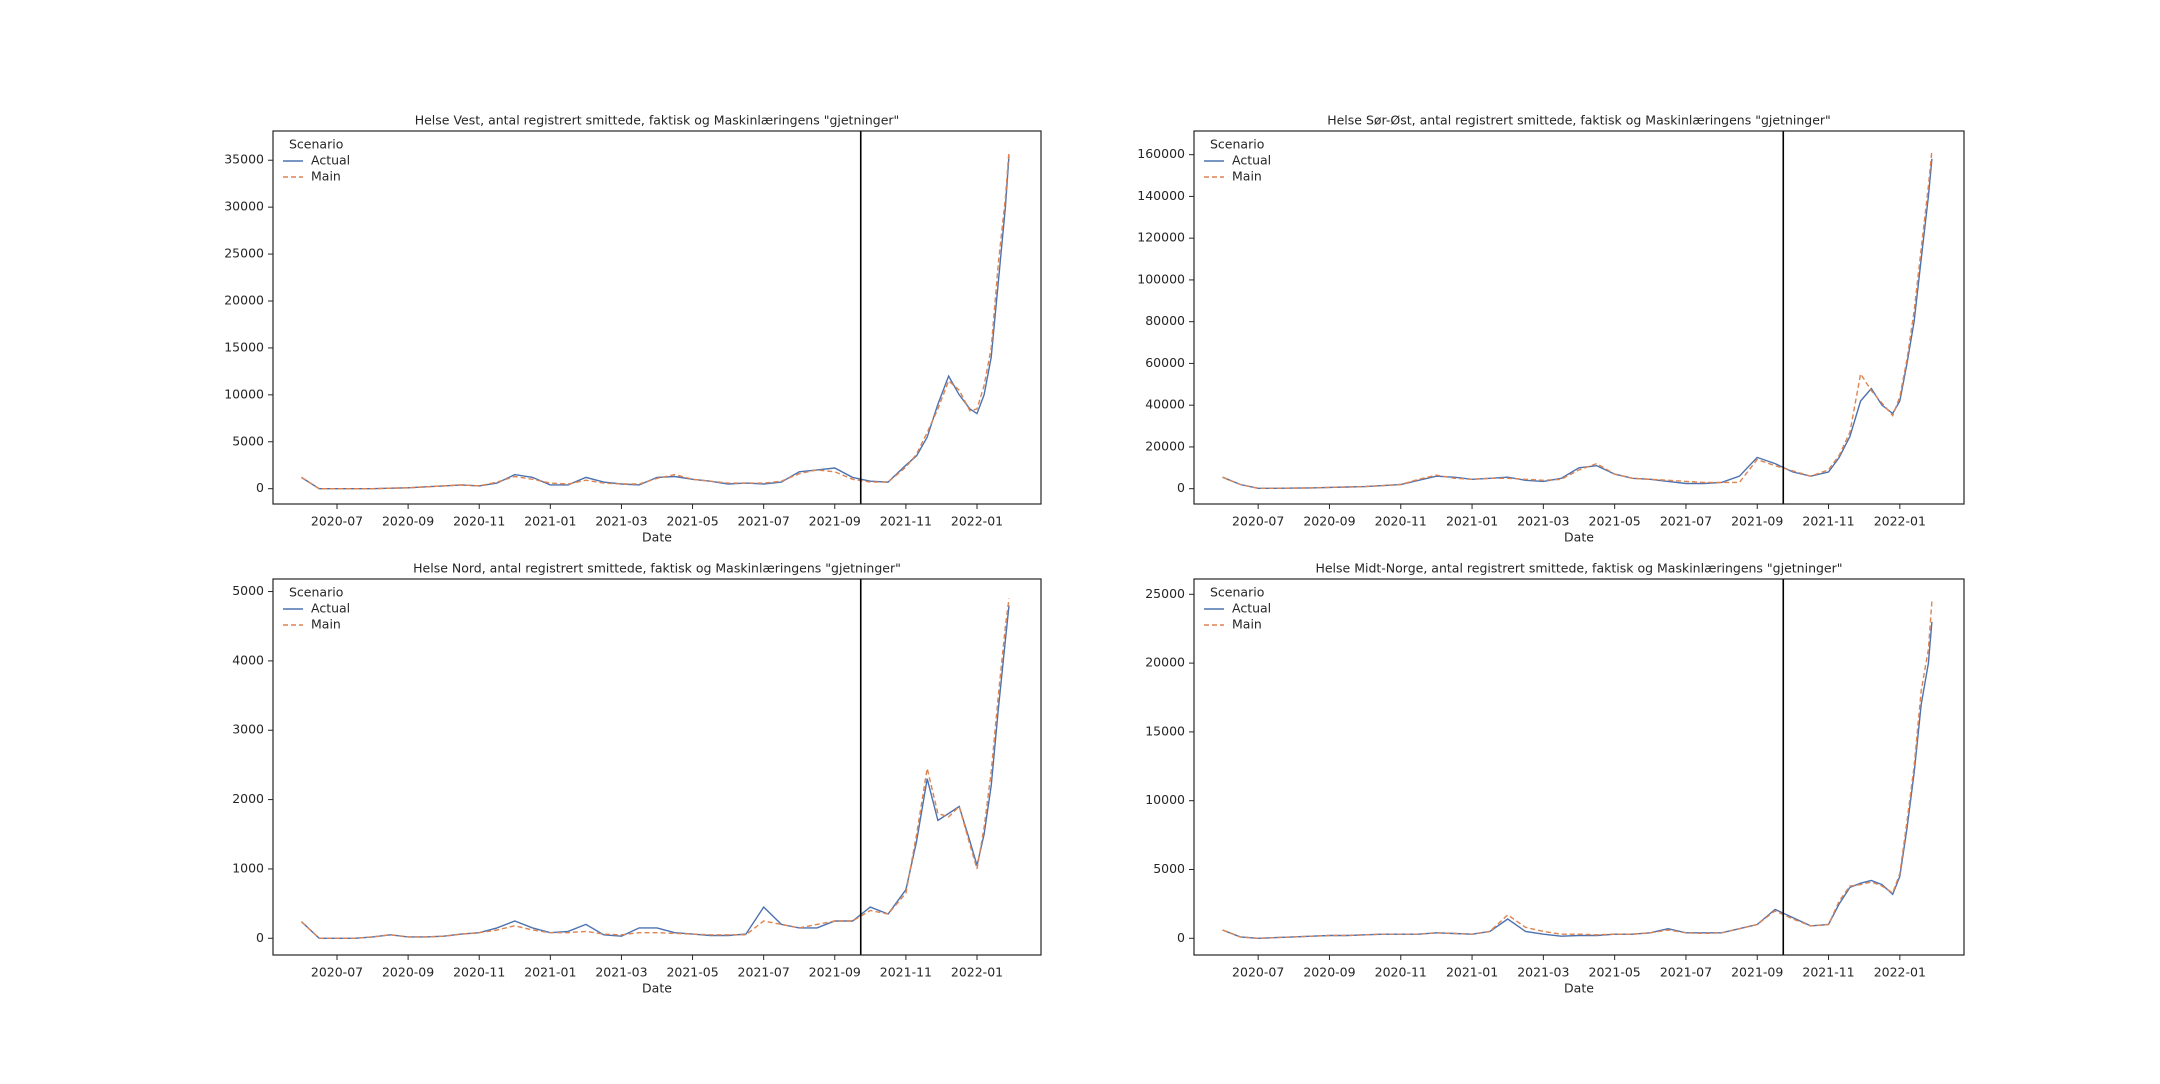 The width and height of the screenshot is (2160, 1084). What do you see at coordinates (1165, 320) in the screenshot?
I see `y-tick-label: 80000` at bounding box center [1165, 320].